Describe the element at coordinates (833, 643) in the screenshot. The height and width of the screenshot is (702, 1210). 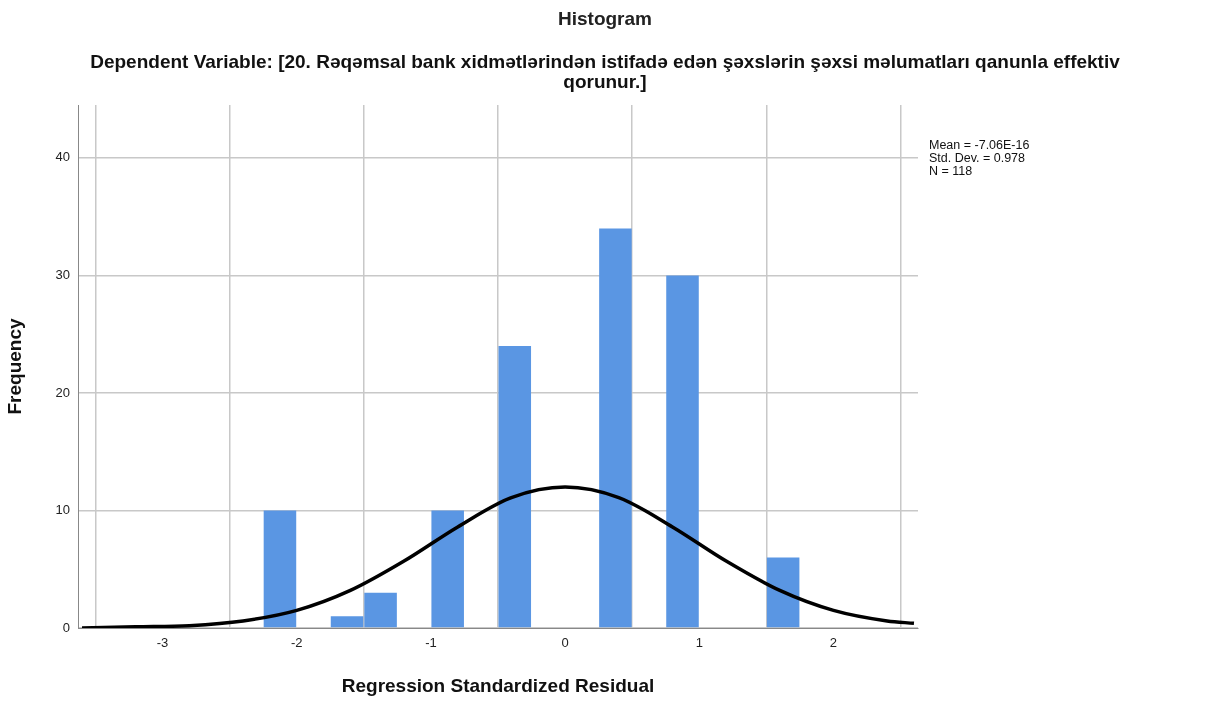
I see `x-tick-label: 2` at that location.